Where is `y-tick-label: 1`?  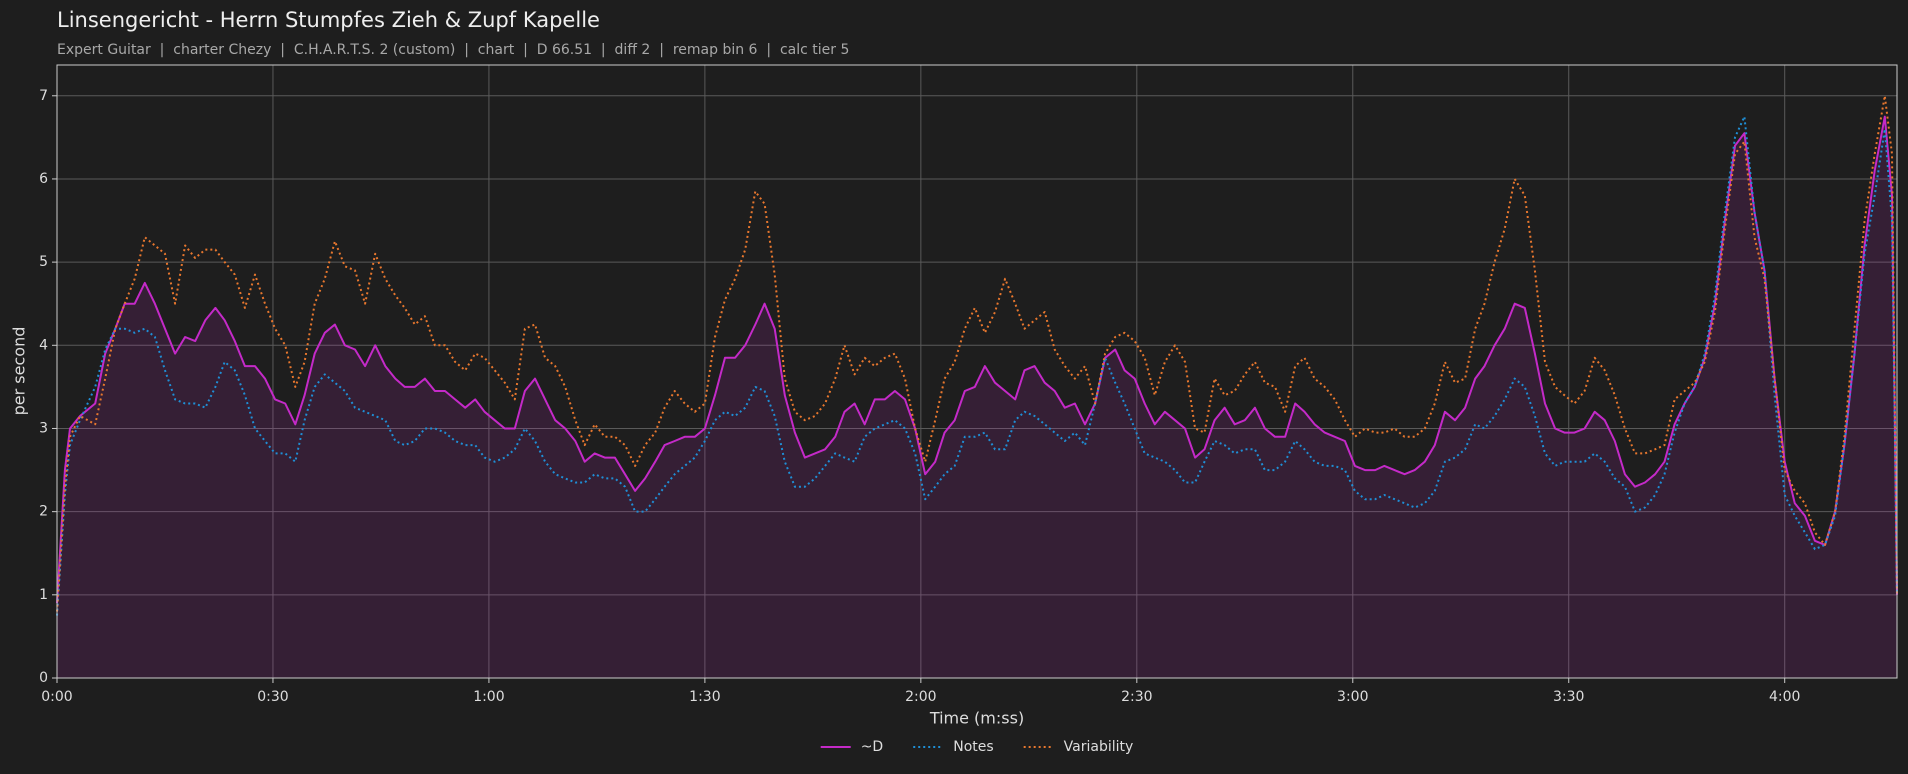 y-tick-label: 1 is located at coordinates (43, 595).